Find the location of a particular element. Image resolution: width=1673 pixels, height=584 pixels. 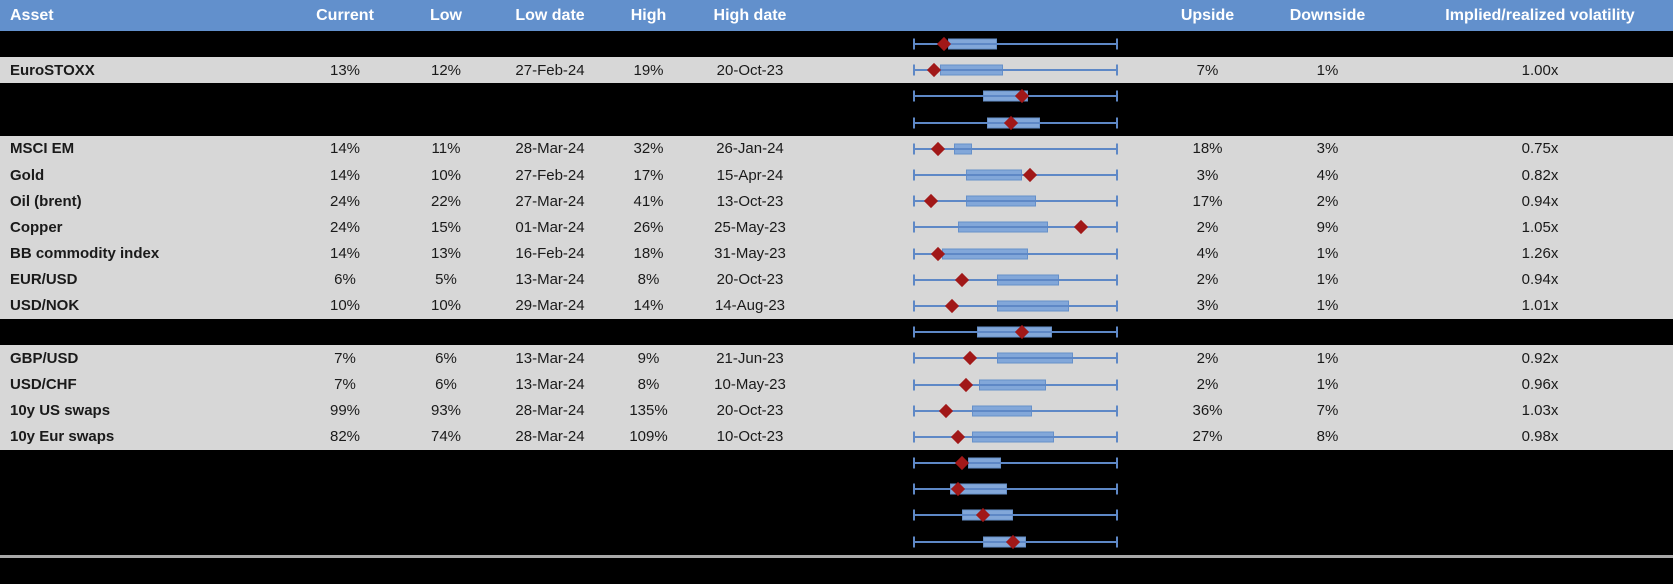

column-header-high: High is located at coordinates (648, 15).